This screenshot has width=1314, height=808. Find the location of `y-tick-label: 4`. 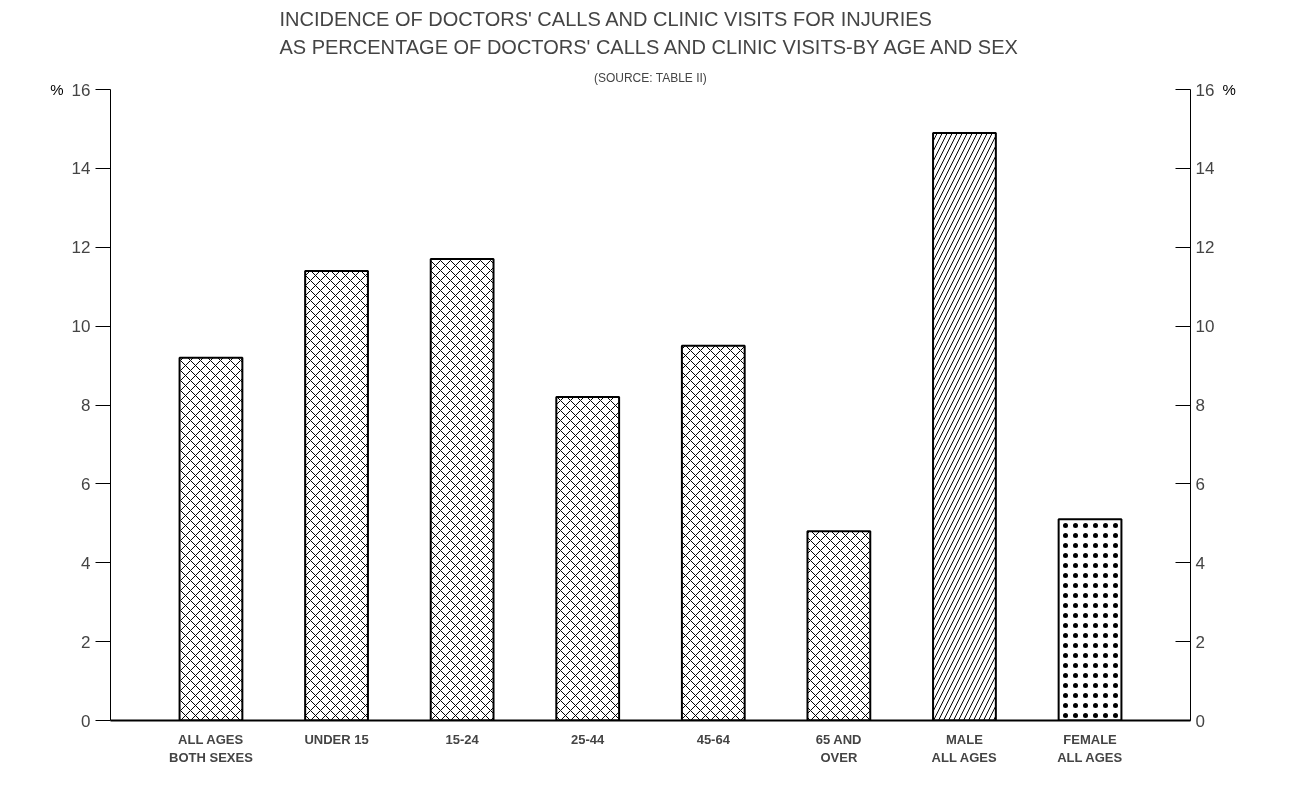

y-tick-label: 4 is located at coordinates (86, 563).